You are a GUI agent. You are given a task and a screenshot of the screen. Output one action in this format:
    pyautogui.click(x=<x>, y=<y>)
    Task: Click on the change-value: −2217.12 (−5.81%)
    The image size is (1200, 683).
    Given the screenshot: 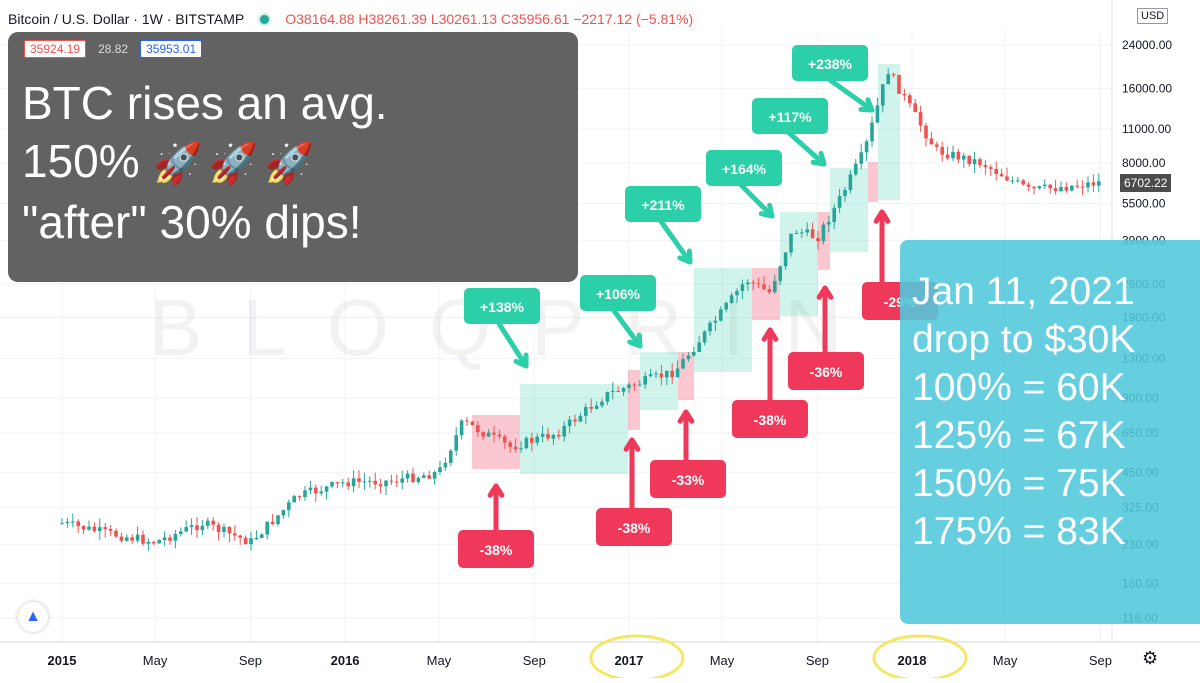 What is the action you would take?
    pyautogui.click(x=633, y=19)
    